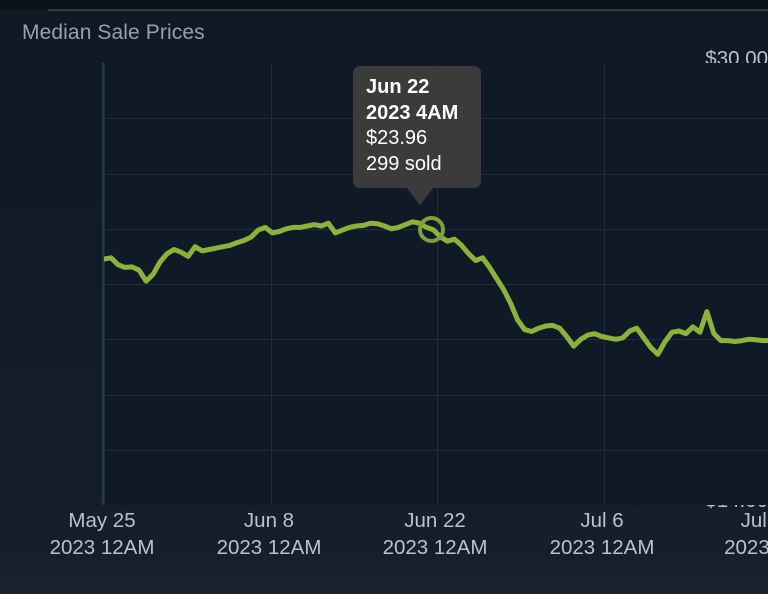  What do you see at coordinates (102, 534) in the screenshot?
I see `x-axis-tick-label: May 25 2023 12AM` at bounding box center [102, 534].